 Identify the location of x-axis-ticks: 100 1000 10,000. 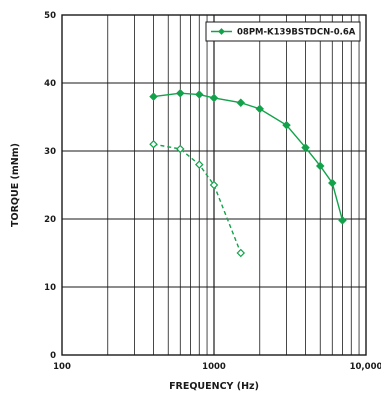
(217, 367).